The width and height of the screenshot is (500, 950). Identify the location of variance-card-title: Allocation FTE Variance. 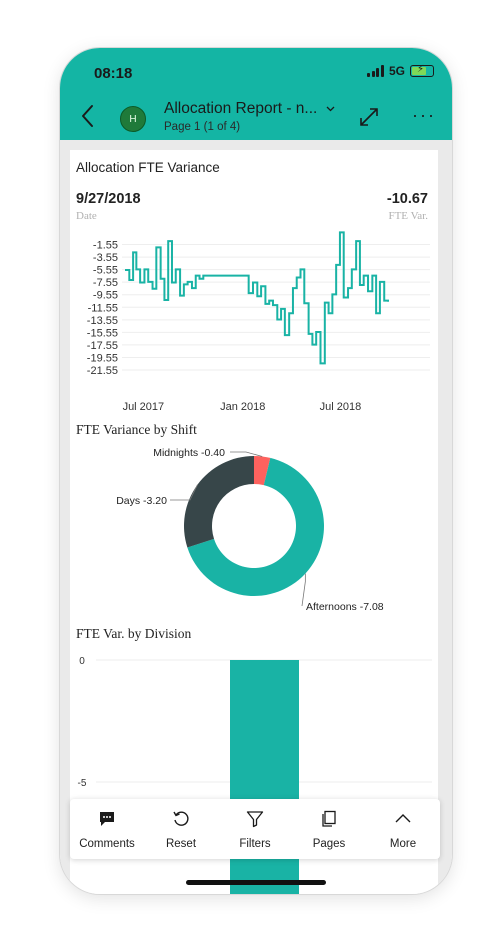
(148, 167).